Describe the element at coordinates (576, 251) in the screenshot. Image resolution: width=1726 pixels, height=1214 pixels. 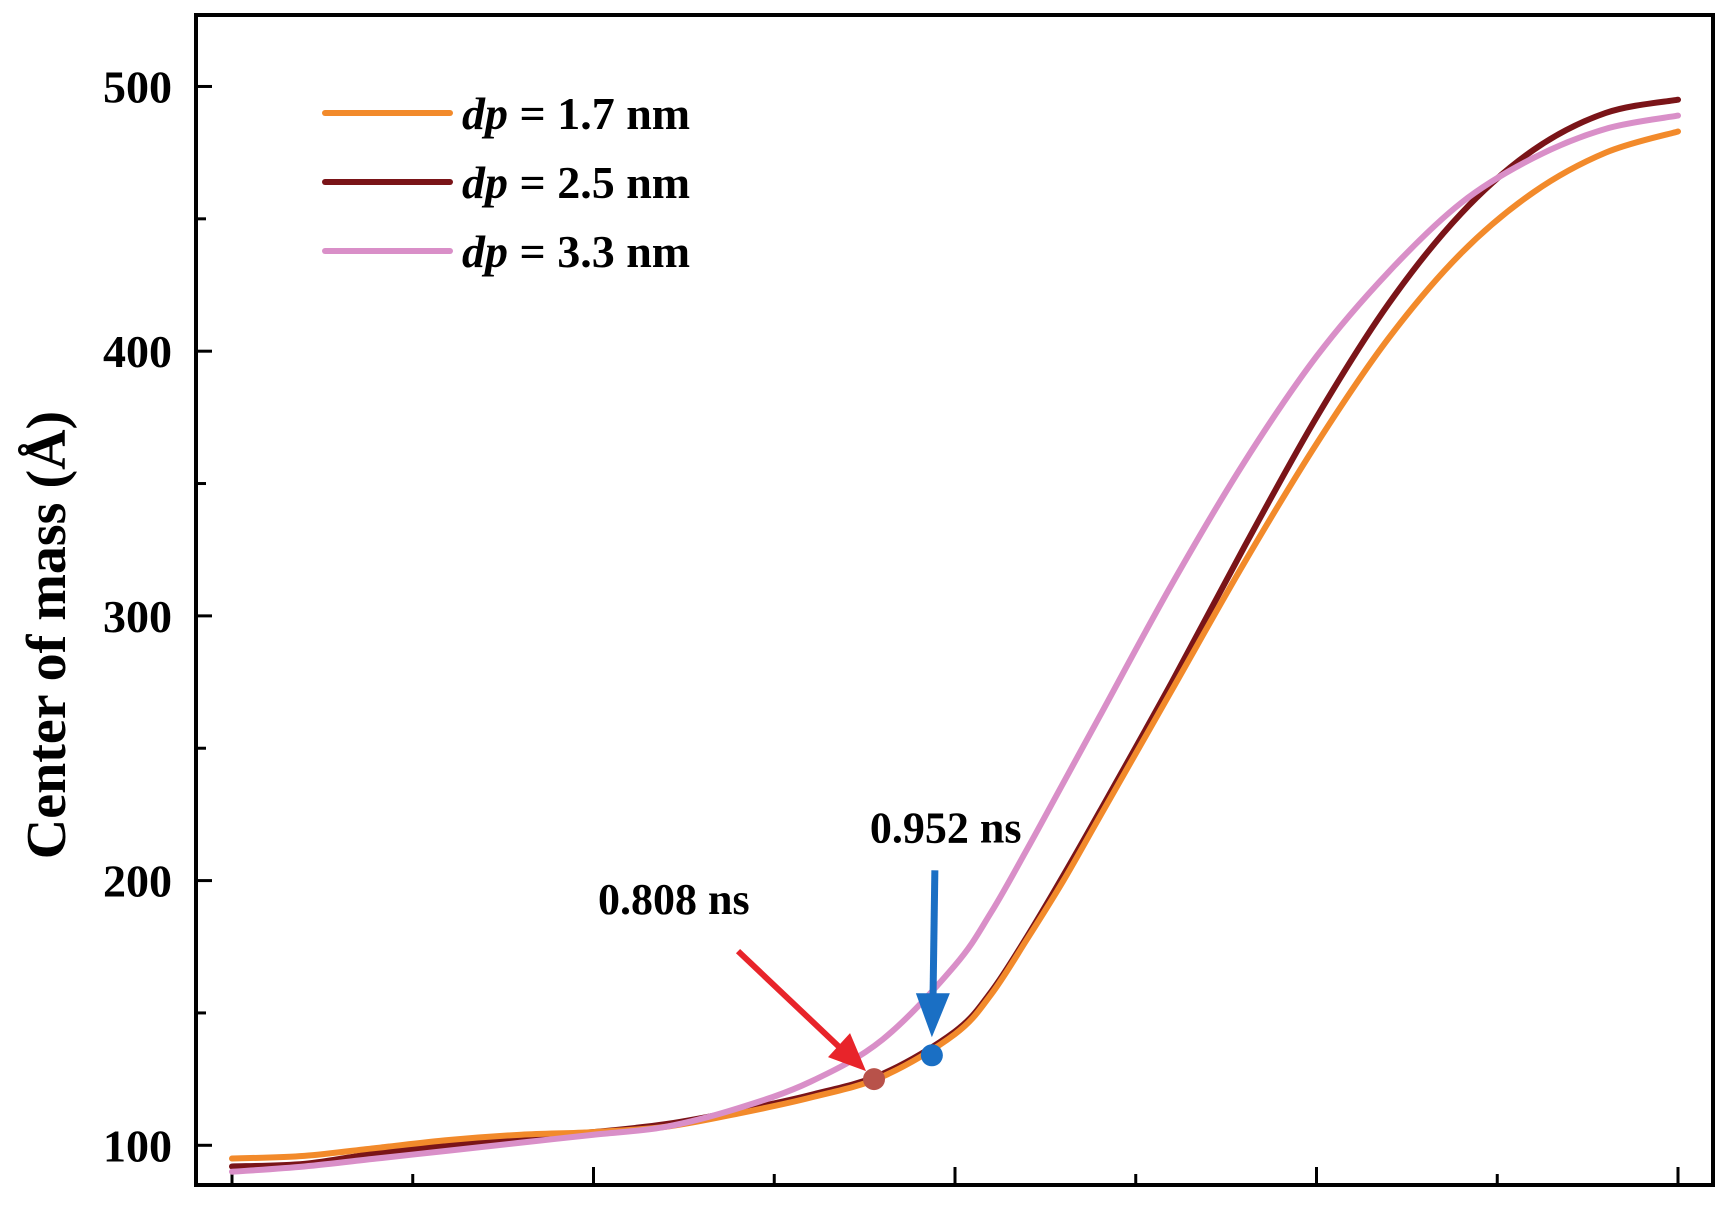
I see `legend-entry-label: dp = 3.3 nm` at that location.